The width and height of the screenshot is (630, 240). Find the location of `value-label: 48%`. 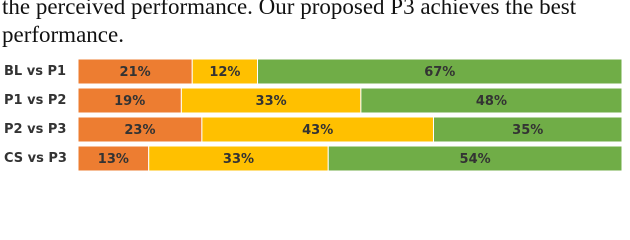

value-label: 48% is located at coordinates (491, 101).